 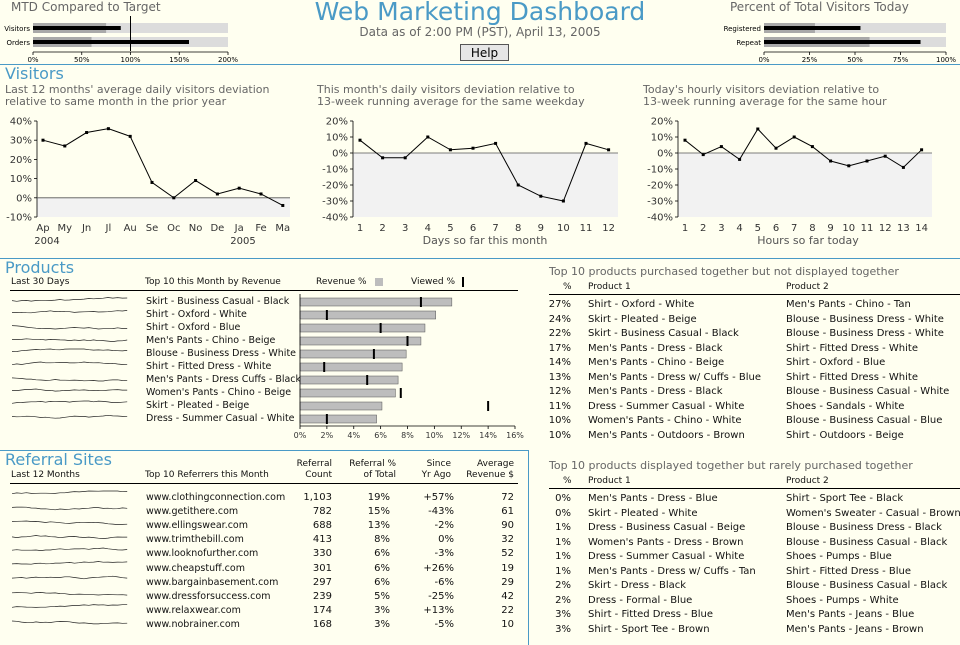 What do you see at coordinates (640, 600) in the screenshot?
I see `pair-product-1: Dress - Formal - Blue` at bounding box center [640, 600].